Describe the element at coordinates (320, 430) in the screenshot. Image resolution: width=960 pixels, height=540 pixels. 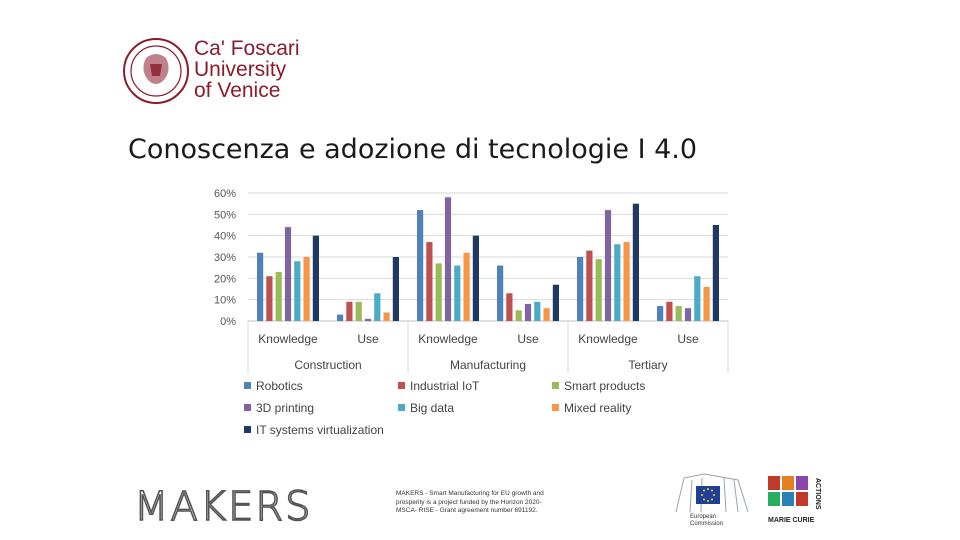
I see `legend-label: IT systems virtualization` at that location.